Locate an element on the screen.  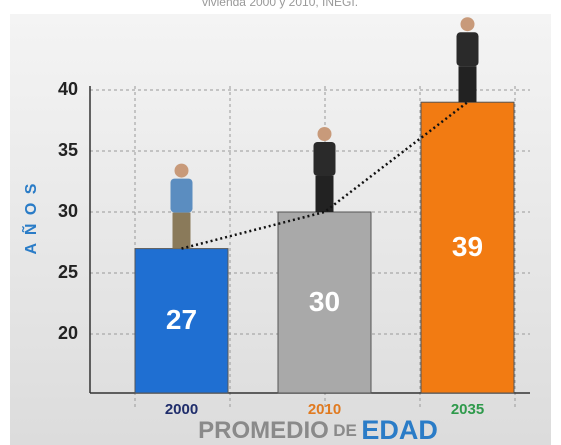
source-note: vivienda 2000 y 2010, INEGI. is located at coordinates (280, 4).